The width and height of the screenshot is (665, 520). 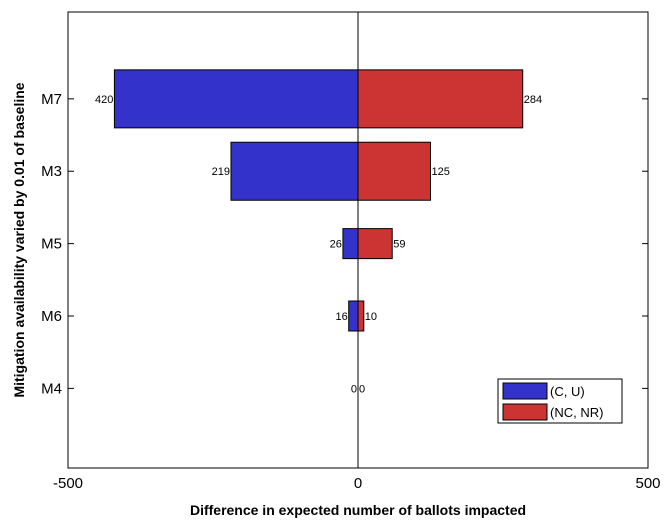 What do you see at coordinates (353, 316) in the screenshot?
I see `bar-m6-c-u` at bounding box center [353, 316].